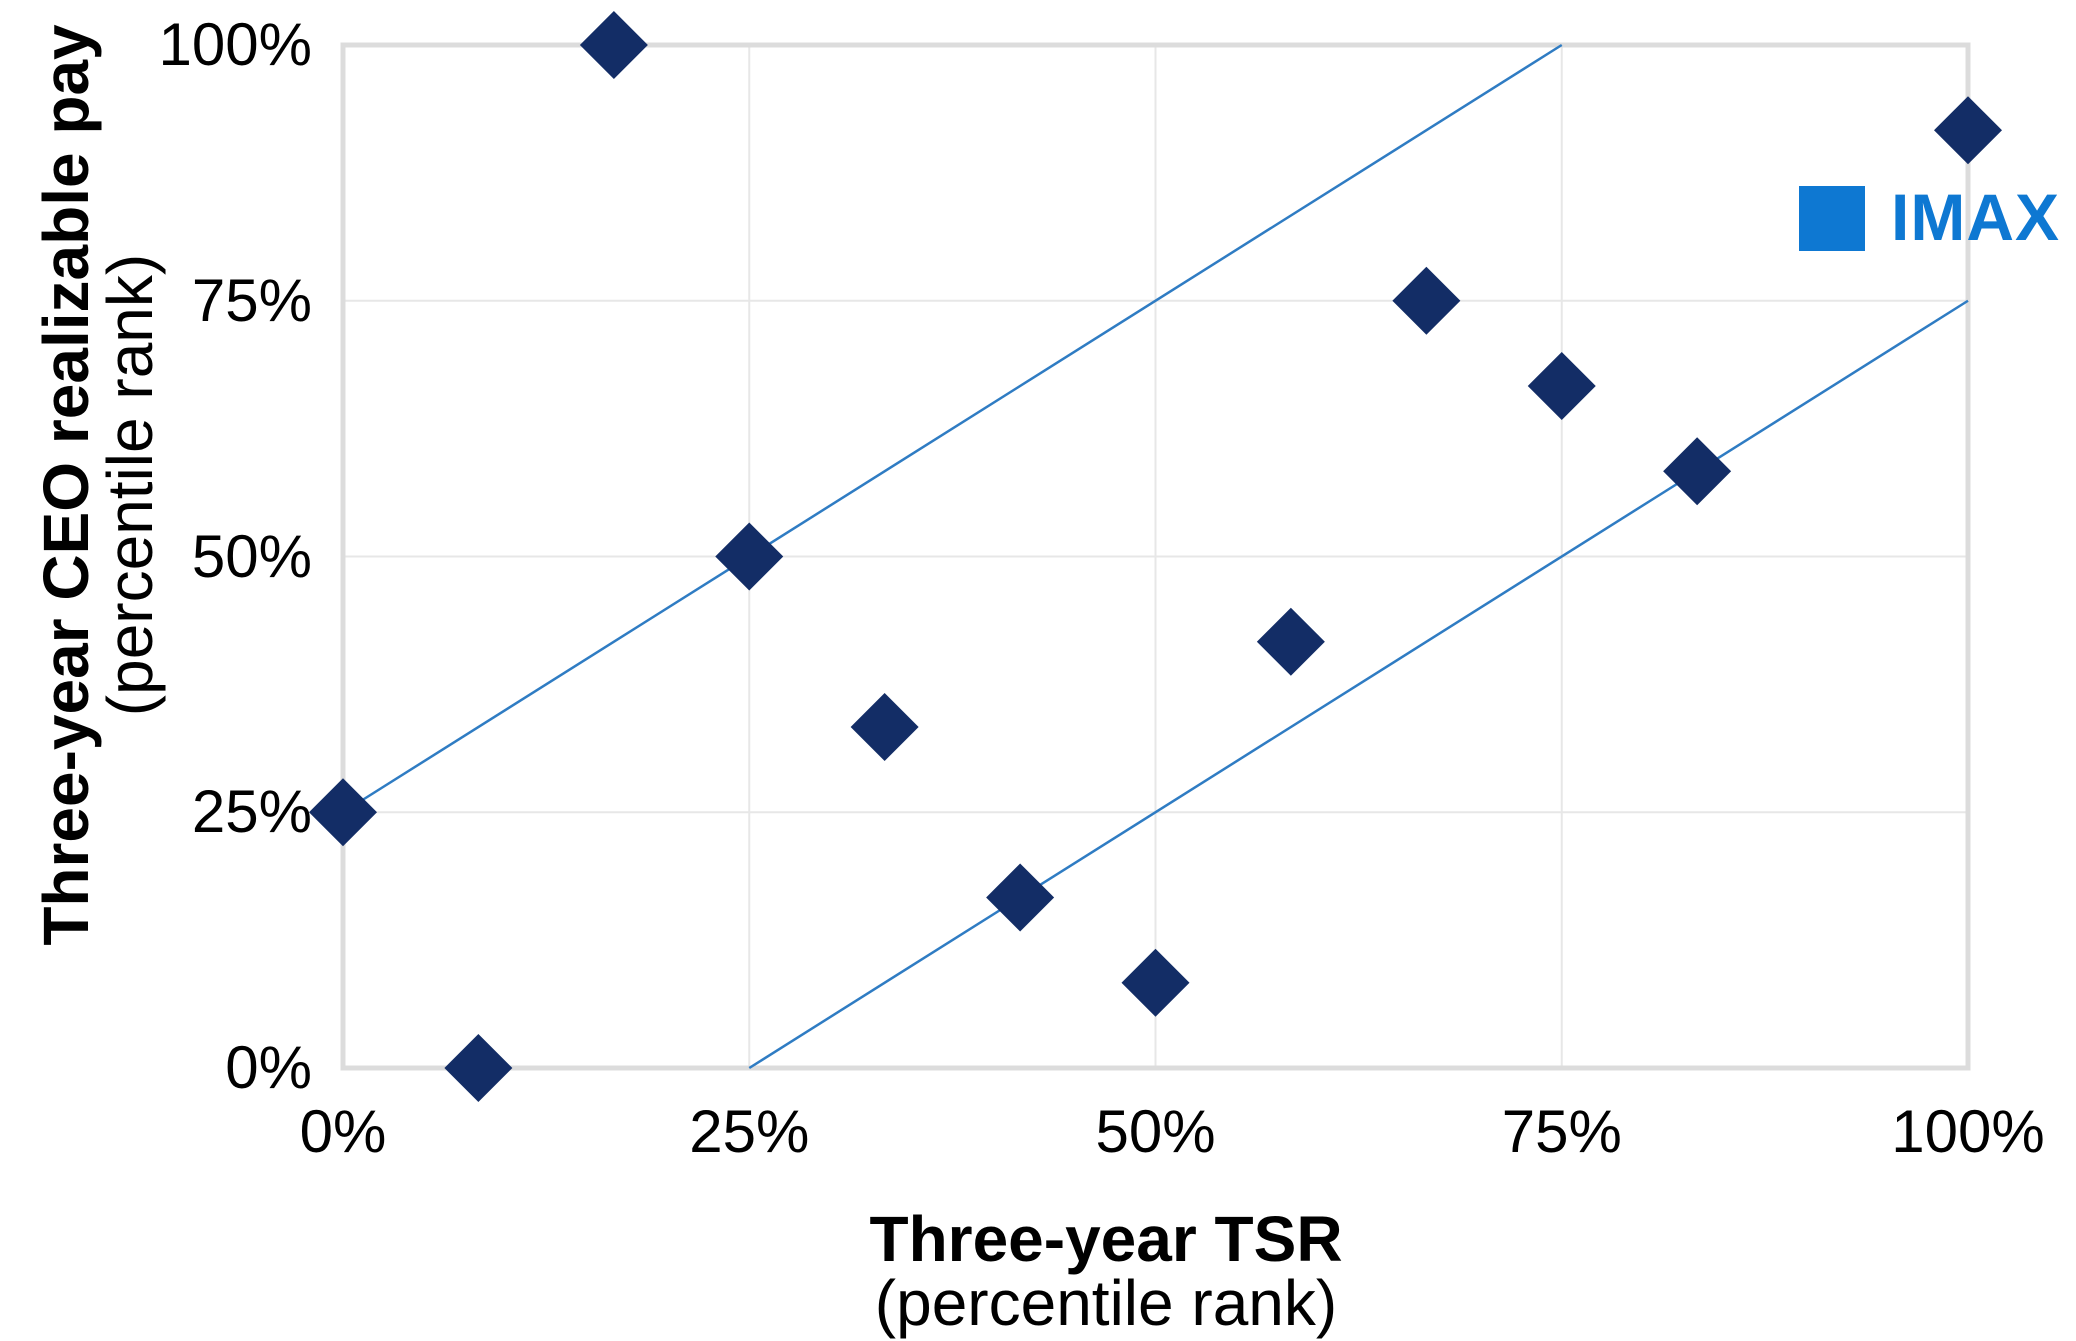 The width and height of the screenshot is (2076, 1341). I want to click on y-axis-title-sub: (percentile rank), so click(130, 485).